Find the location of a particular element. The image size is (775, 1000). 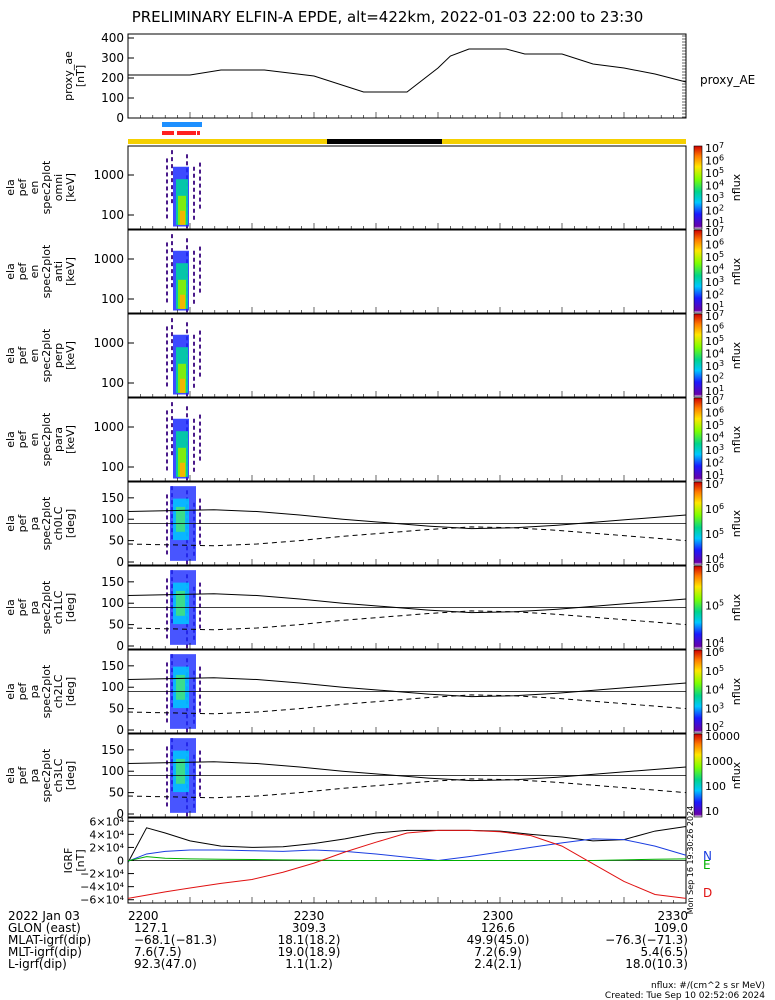

pa_ch3-ytick-label: 150 is located at coordinates (112, 750).